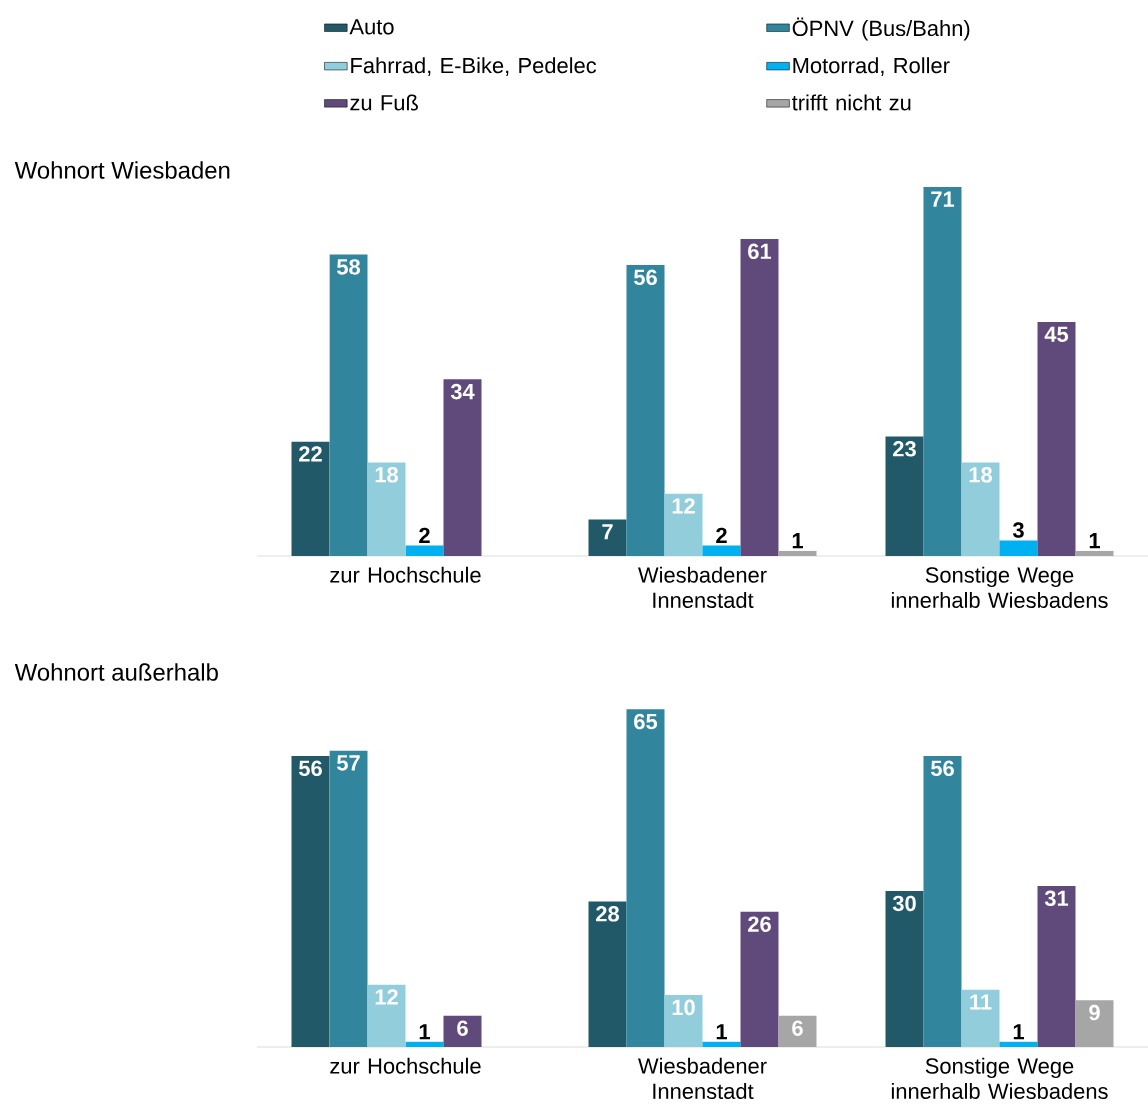 The height and width of the screenshot is (1119, 1148). What do you see at coordinates (384, 102) in the screenshot?
I see `legend-label: zu Fuß` at bounding box center [384, 102].